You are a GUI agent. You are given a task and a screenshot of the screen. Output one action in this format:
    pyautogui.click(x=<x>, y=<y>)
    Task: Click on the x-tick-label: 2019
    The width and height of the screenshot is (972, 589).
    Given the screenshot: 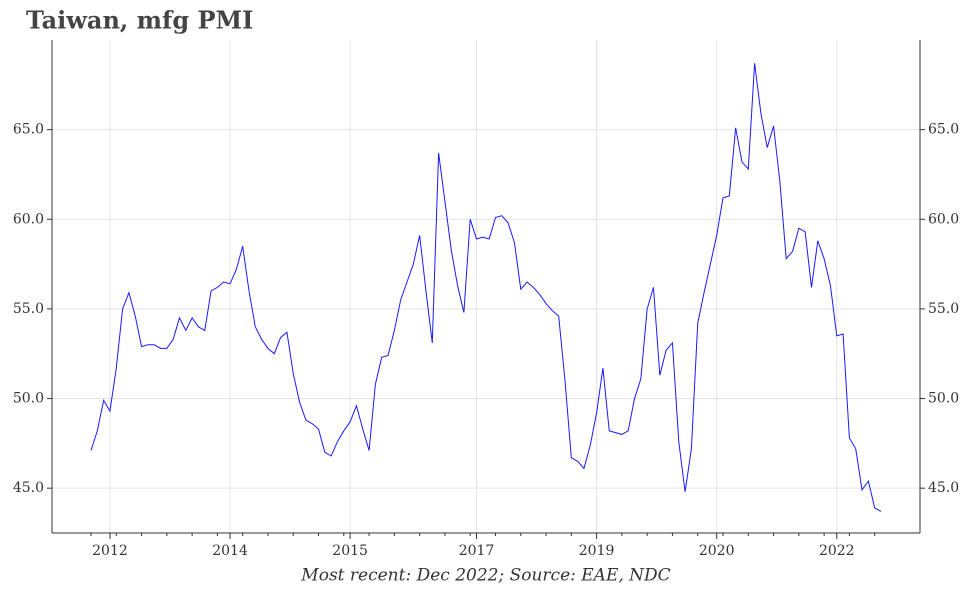 What is the action you would take?
    pyautogui.click(x=597, y=551)
    